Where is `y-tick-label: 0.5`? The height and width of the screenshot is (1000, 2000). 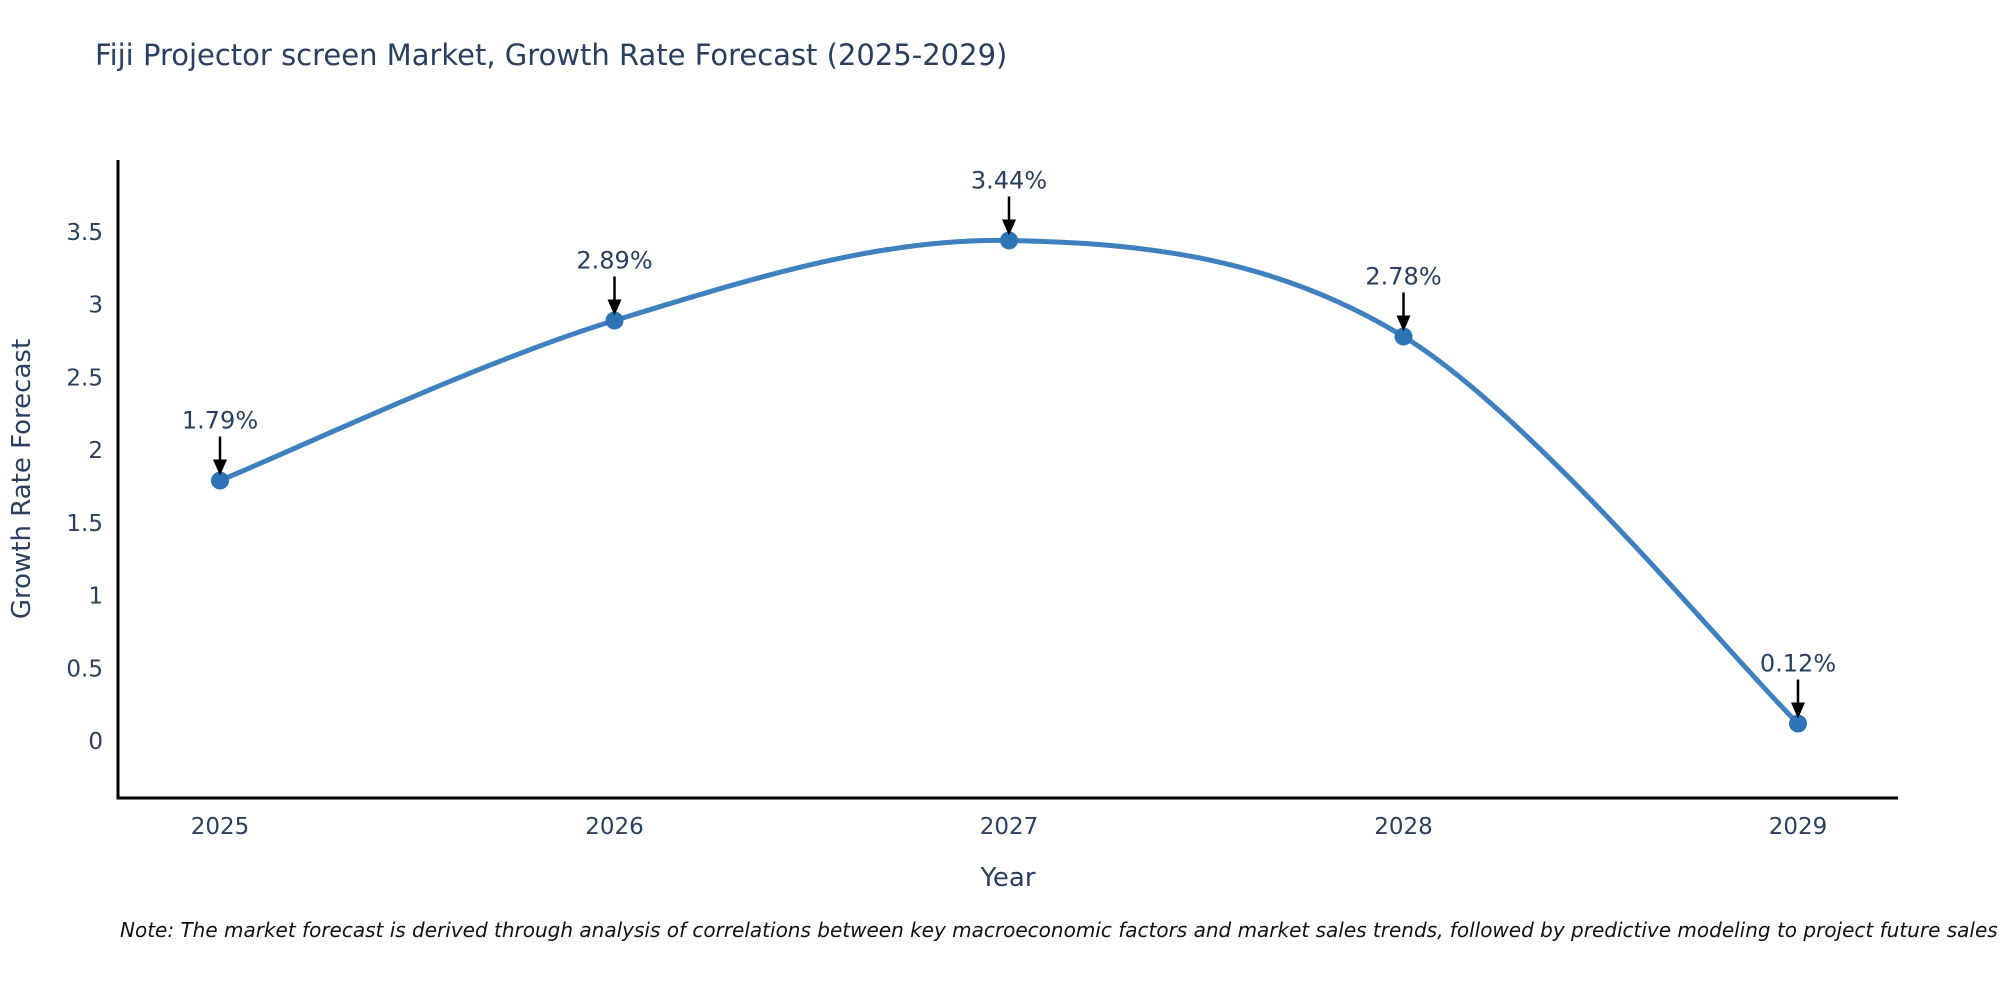 y-tick-label: 0.5 is located at coordinates (84, 669).